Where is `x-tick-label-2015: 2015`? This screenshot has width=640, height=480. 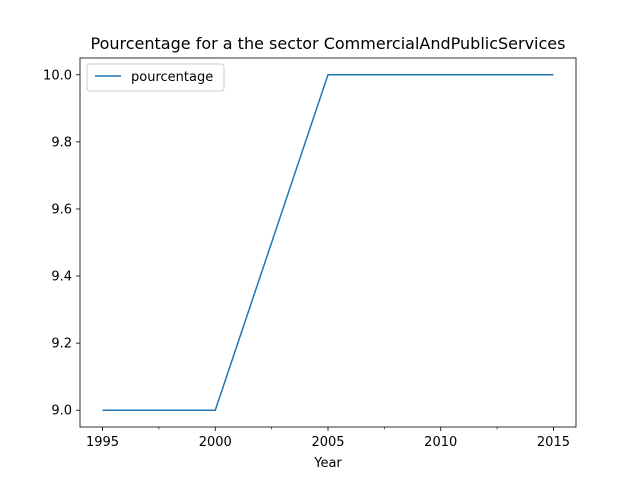 x-tick-label-2015: 2015 is located at coordinates (553, 442).